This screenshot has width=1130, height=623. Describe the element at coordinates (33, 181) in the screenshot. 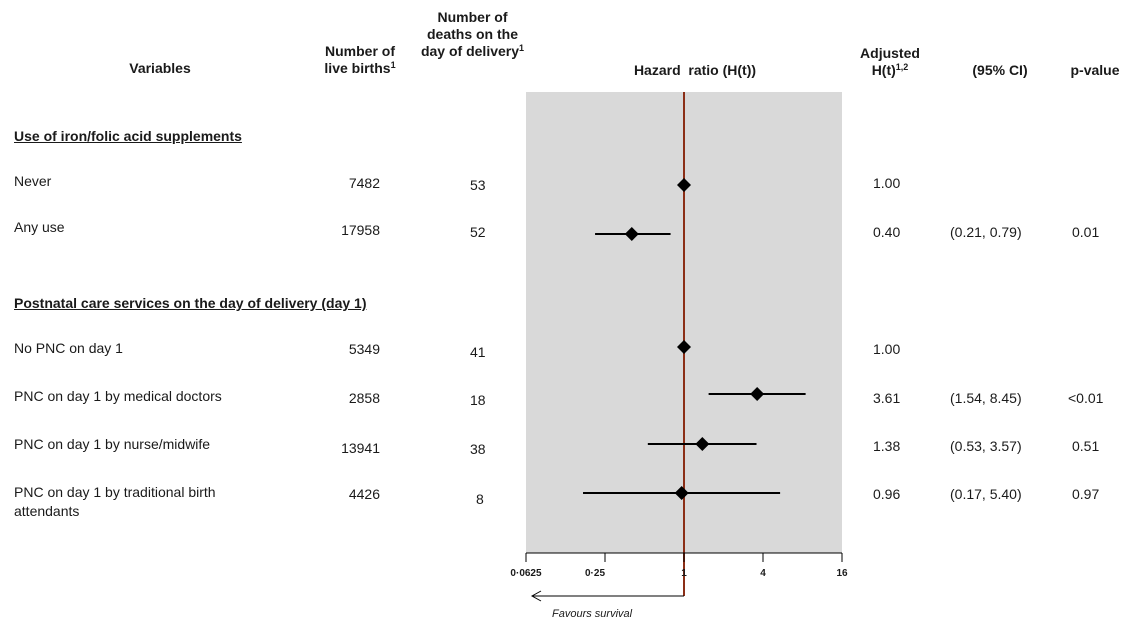

I see `row-variable: Never` at that location.